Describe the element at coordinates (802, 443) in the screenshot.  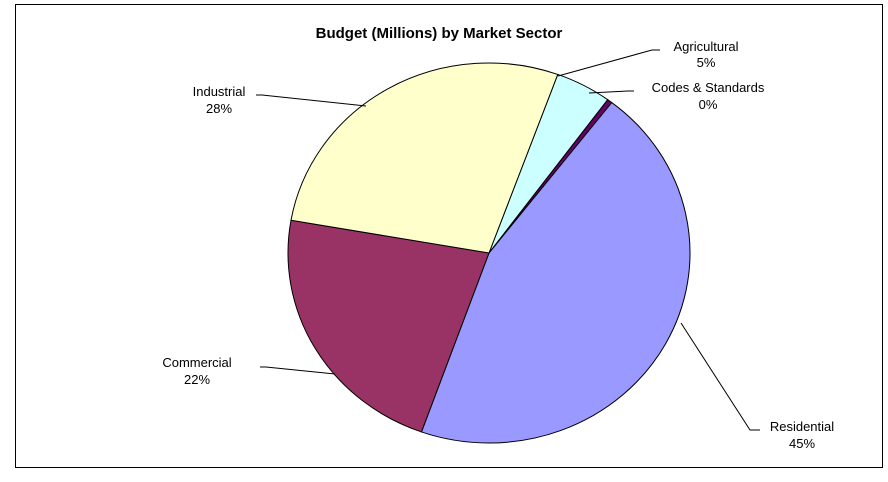
I see `label-residential-percent: 45%` at that location.